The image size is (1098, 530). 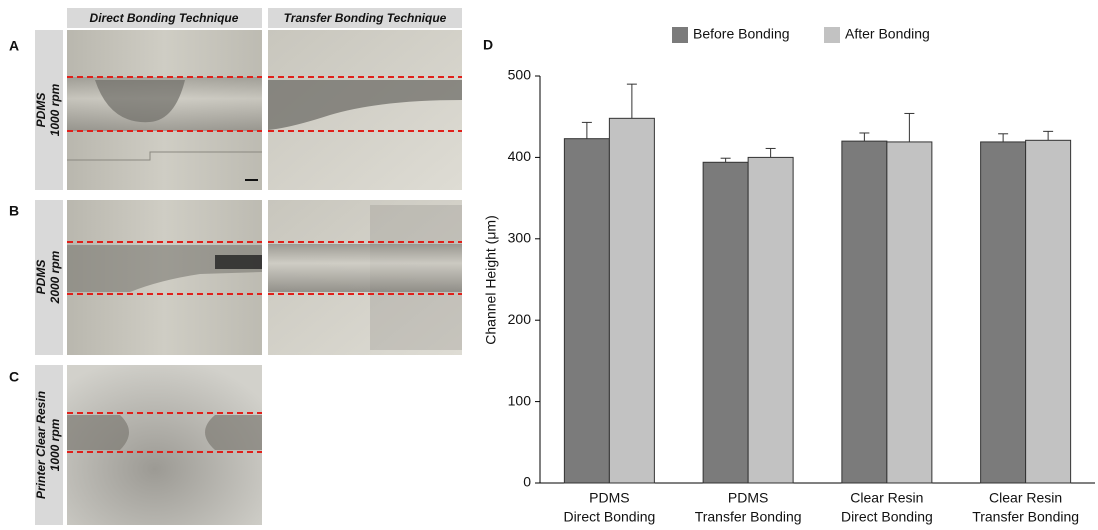 I want to click on column-header: Direct Bonding Technique, so click(x=164, y=18).